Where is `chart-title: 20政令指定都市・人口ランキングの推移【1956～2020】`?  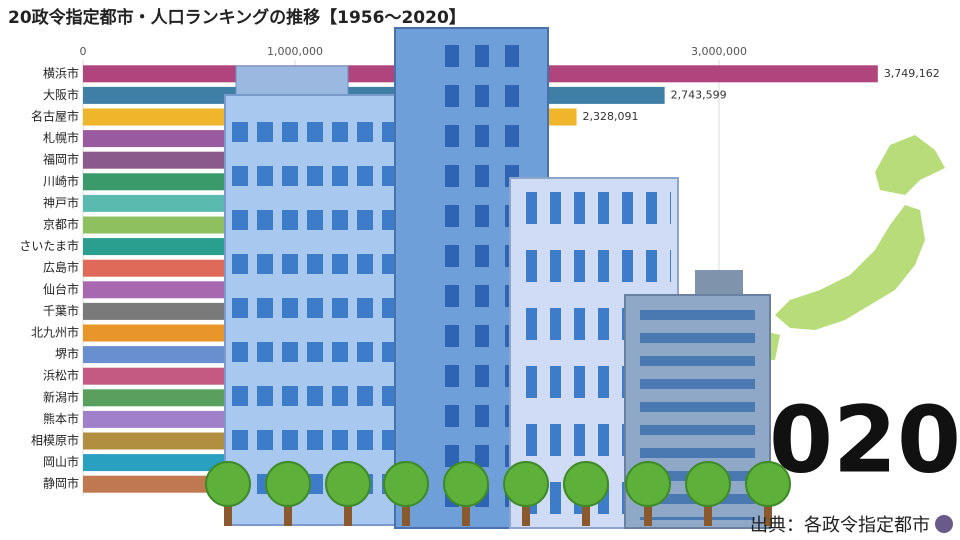
chart-title: 20政令指定都市・人口ランキングの推移【1956～2020】 is located at coordinates (237, 17).